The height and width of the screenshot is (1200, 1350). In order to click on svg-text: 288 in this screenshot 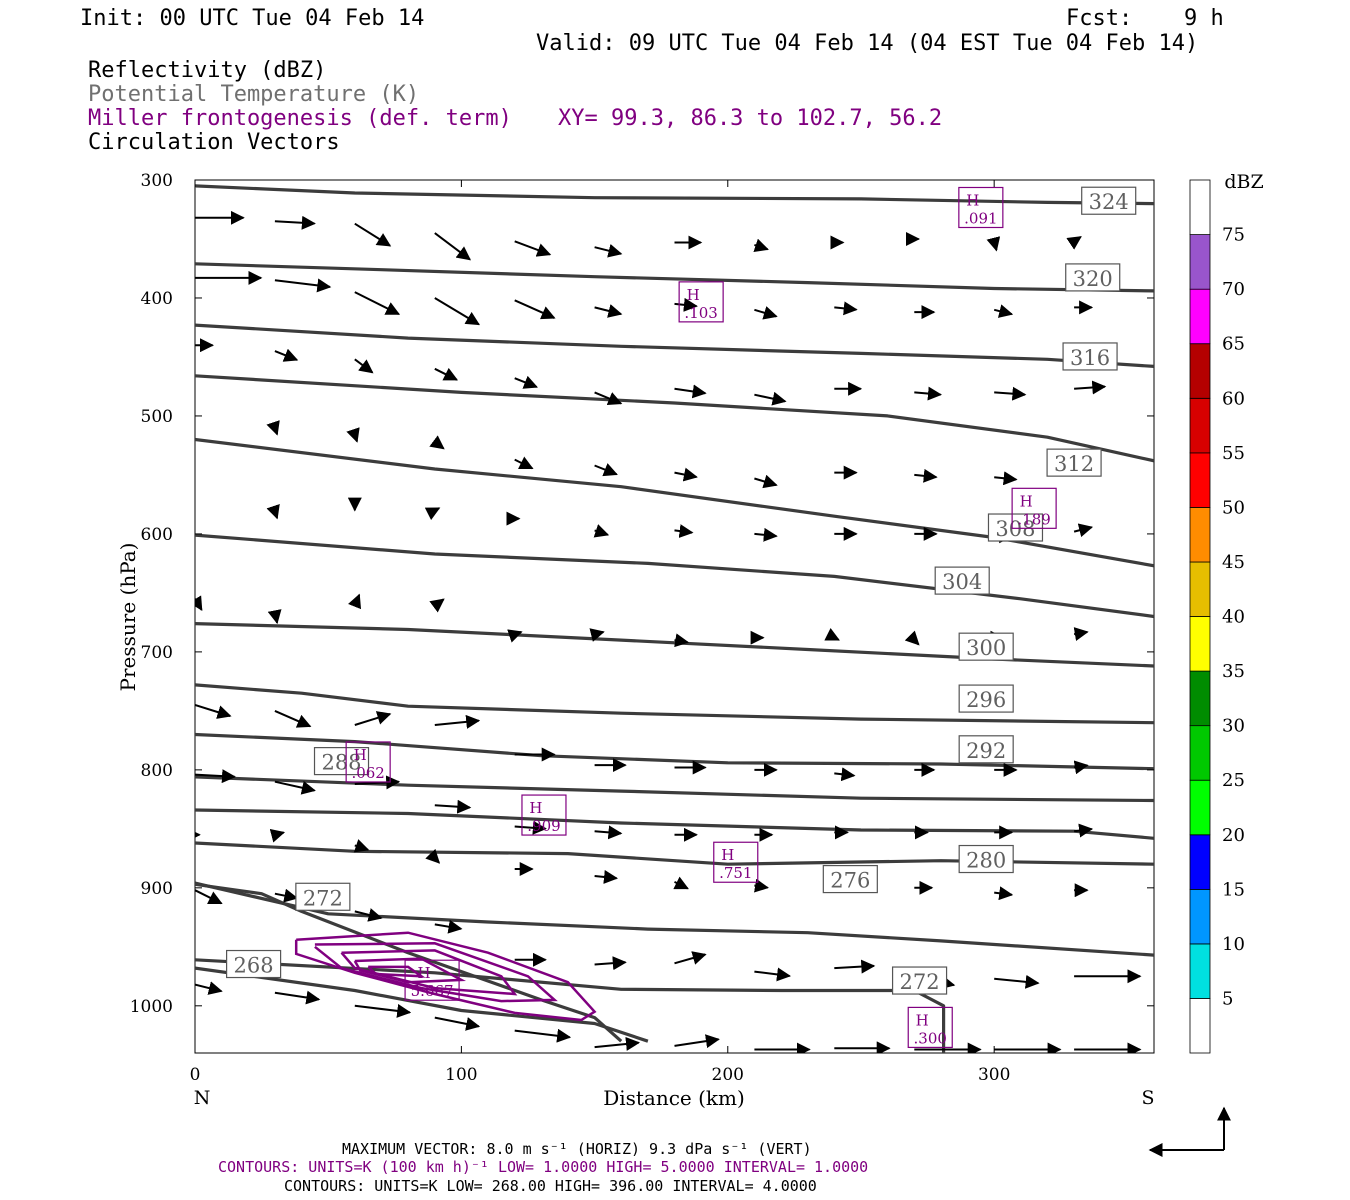, I will do `click(341, 763)`.